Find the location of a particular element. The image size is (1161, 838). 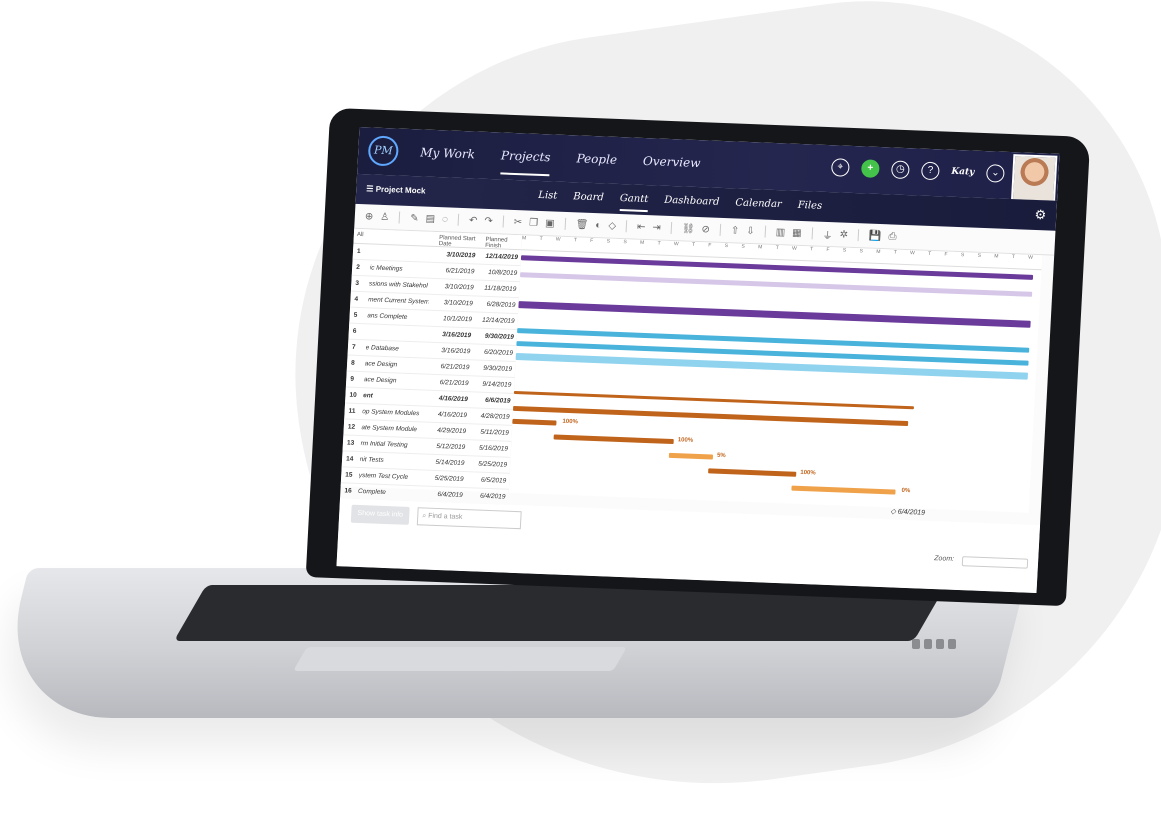

save-icon: 💾 is located at coordinates (875, 236).